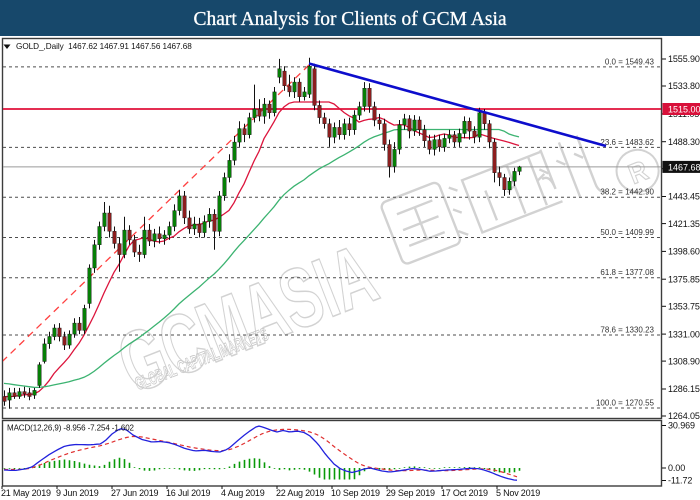 The width and height of the screenshot is (700, 500). What do you see at coordinates (627, 192) in the screenshot?
I see `svg-text: 38.2 = 1442.90` at bounding box center [627, 192].